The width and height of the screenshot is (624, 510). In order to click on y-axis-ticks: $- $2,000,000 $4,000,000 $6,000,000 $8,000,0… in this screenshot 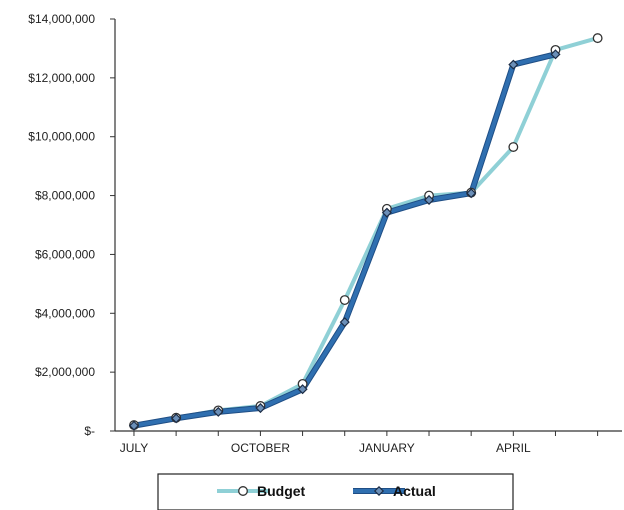, I will do `click(71, 225)`.